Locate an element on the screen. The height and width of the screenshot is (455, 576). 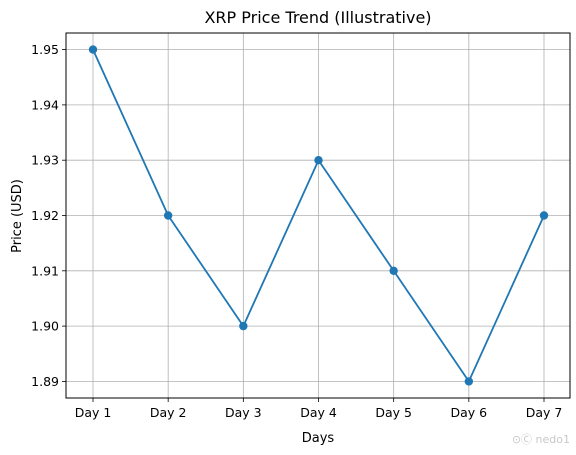
x-tick-label: Day 1 is located at coordinates (93, 412).